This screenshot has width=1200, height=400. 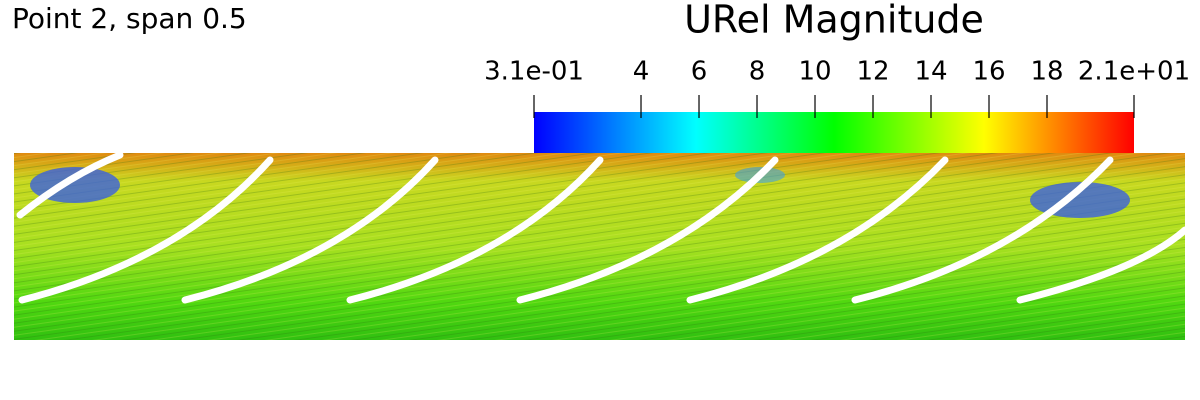 I want to click on tick-label: 2.1e+01, so click(x=1134, y=72).